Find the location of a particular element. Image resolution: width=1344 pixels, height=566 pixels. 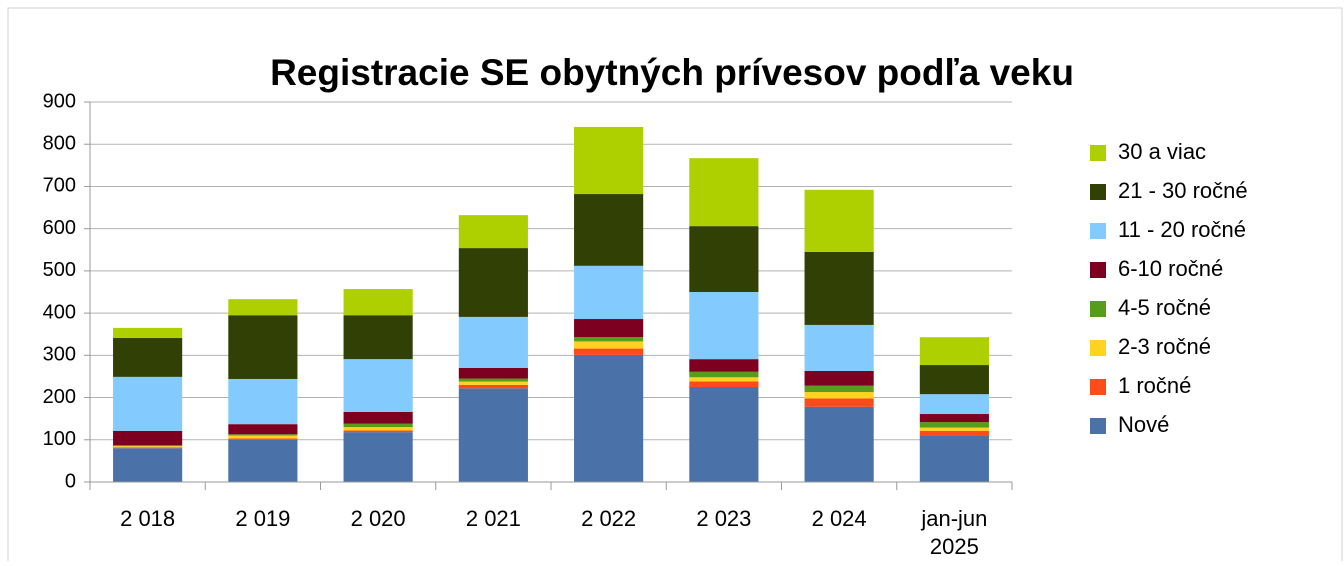

legend-label: 30 a viac is located at coordinates (1162, 151).